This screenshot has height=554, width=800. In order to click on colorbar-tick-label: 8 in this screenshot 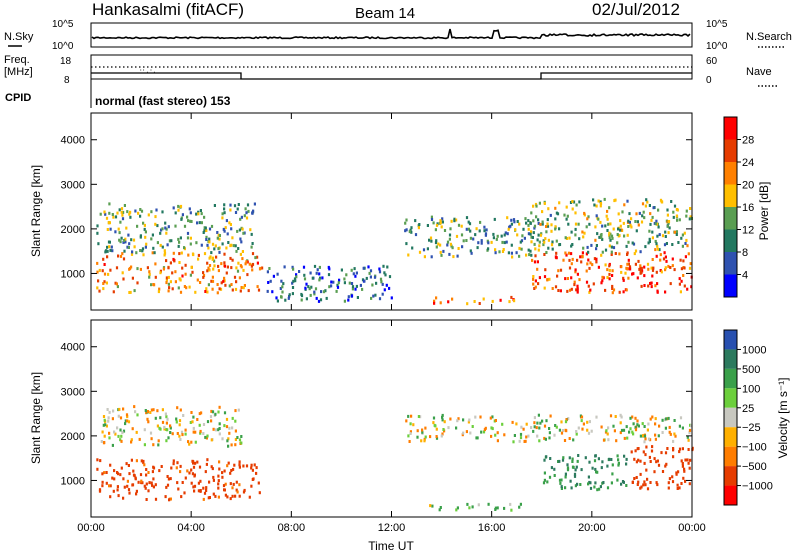, I will do `click(745, 253)`.